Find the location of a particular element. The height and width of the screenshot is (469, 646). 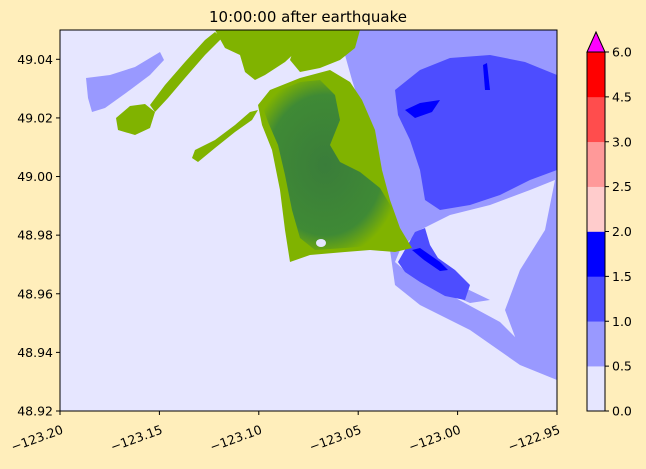

colorbar-tick-label: 4.5 is located at coordinates (622, 96).